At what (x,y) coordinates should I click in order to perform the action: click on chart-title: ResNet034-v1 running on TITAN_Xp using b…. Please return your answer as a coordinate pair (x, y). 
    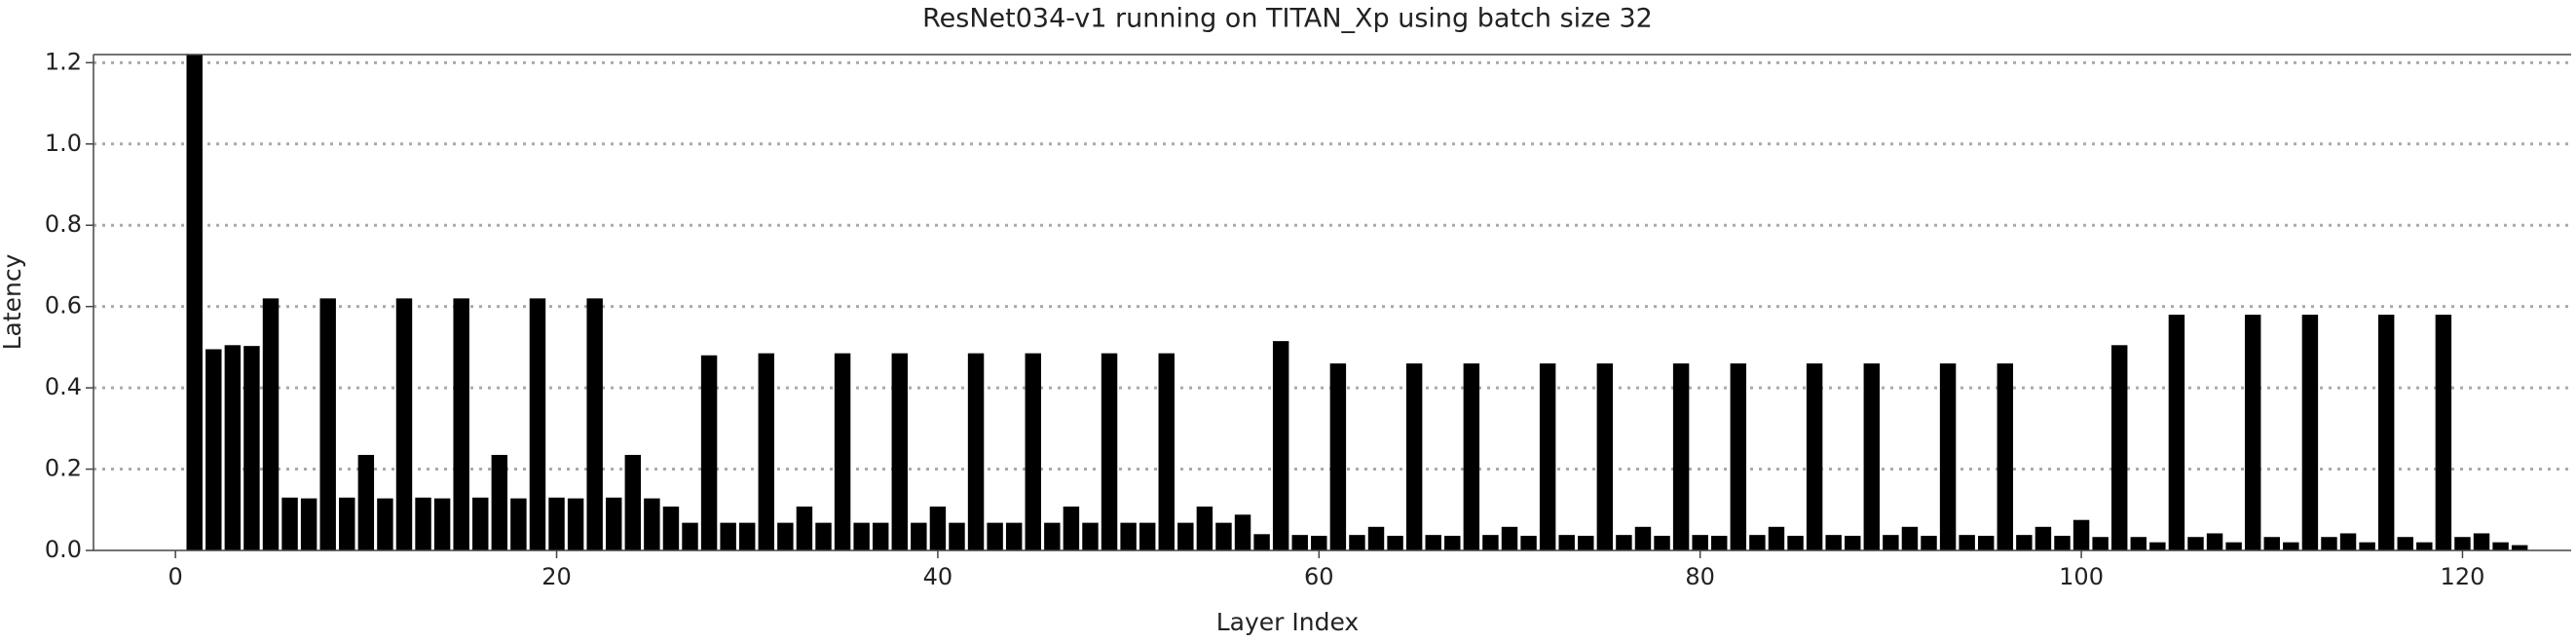
    Looking at the image, I should click on (1287, 19).